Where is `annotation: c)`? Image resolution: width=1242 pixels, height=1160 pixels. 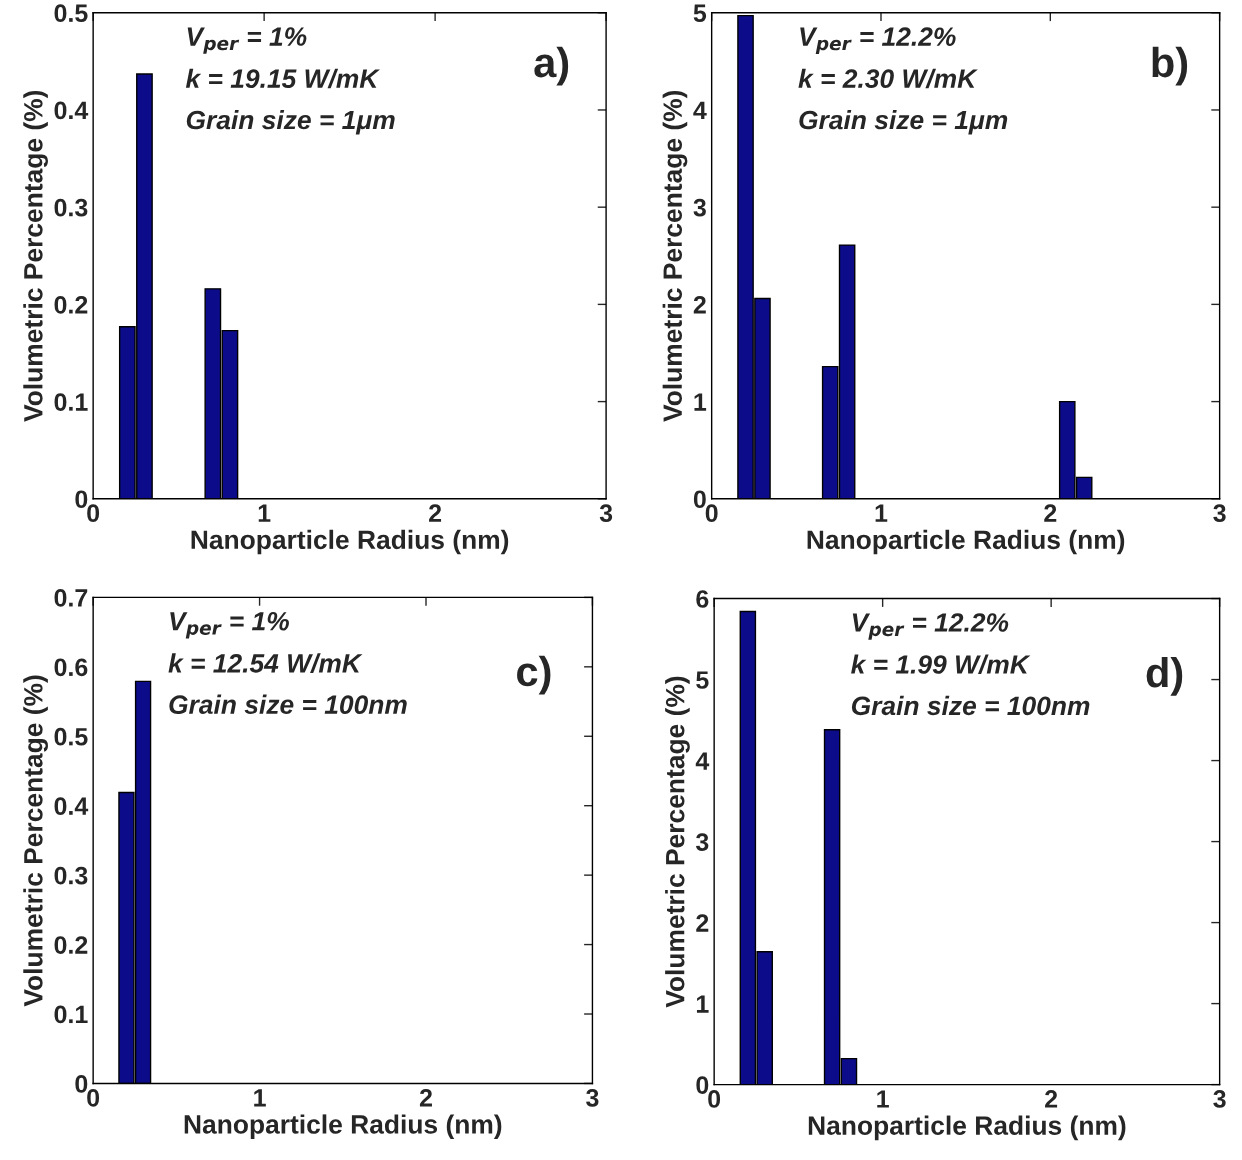
annotation: c) is located at coordinates (534, 675).